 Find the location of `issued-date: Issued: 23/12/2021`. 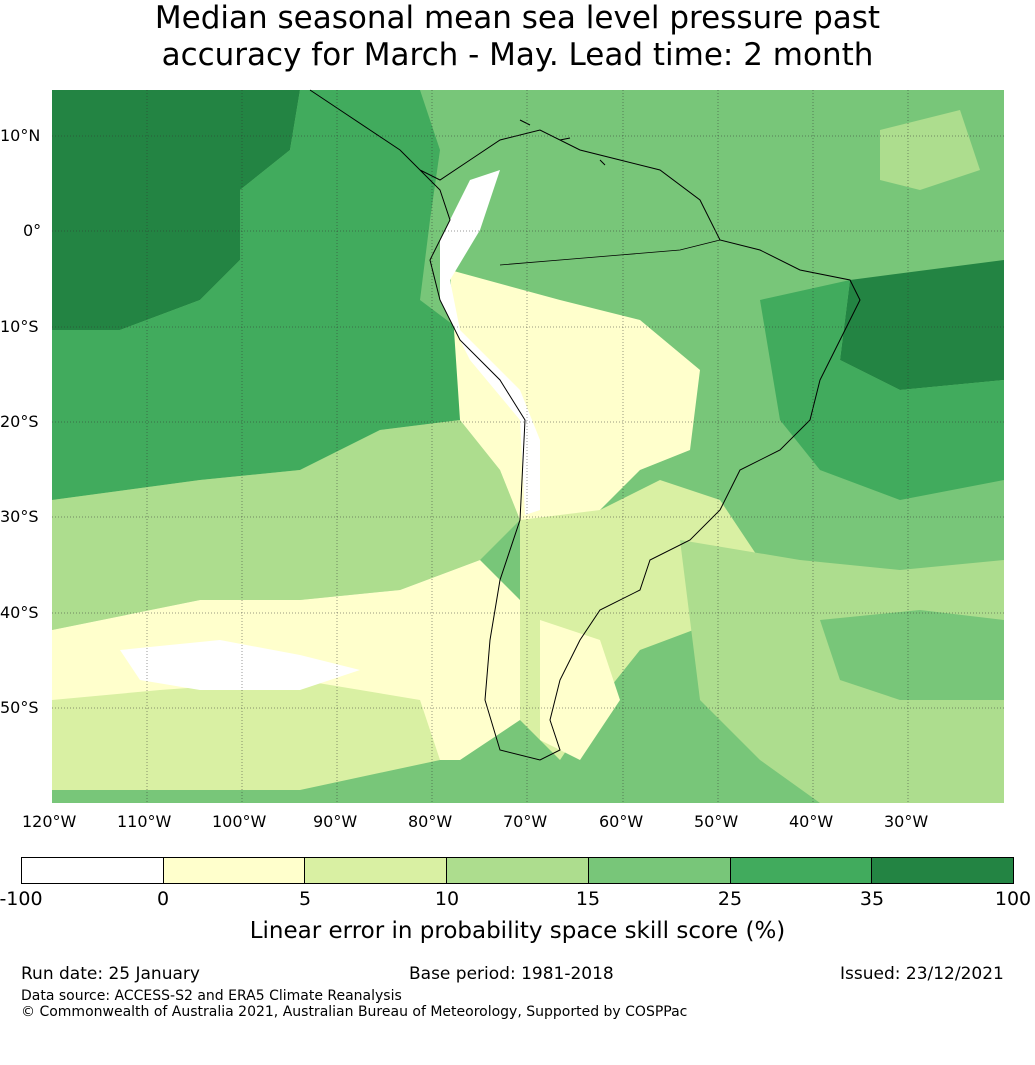

issued-date: Issued: 23/12/2021 is located at coordinates (922, 974).